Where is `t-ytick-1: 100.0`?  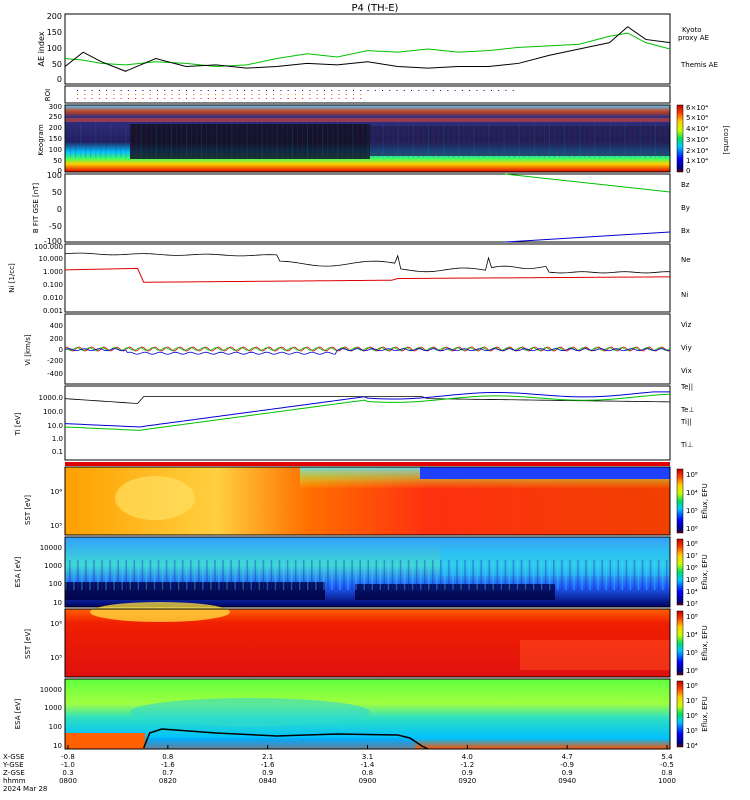 t-ytick-1: 100.0 is located at coordinates (53, 412).